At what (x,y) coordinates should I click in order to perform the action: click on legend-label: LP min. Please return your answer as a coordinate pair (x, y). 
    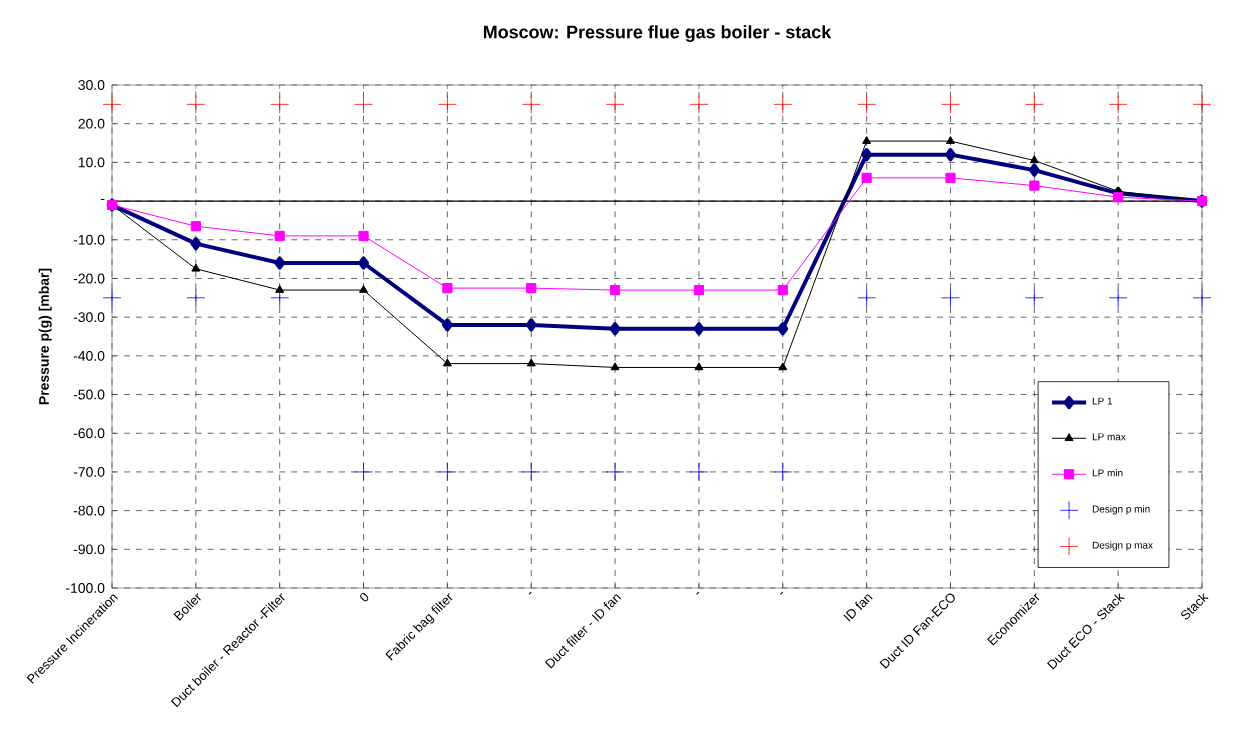
    Looking at the image, I should click on (1107, 473).